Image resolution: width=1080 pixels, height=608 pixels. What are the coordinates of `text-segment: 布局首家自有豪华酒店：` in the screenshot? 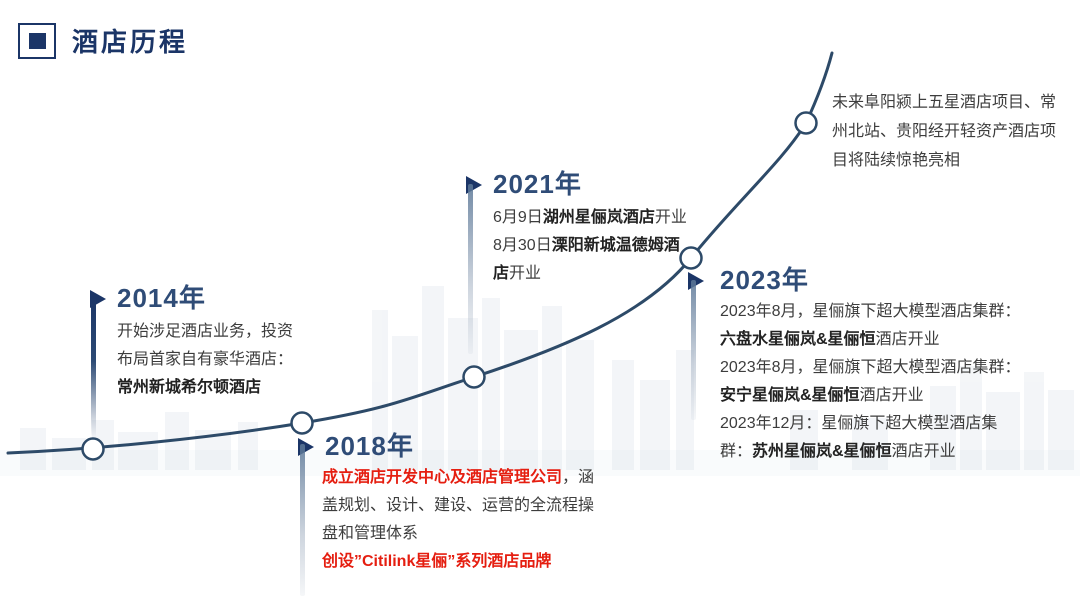 It's located at (205, 359).